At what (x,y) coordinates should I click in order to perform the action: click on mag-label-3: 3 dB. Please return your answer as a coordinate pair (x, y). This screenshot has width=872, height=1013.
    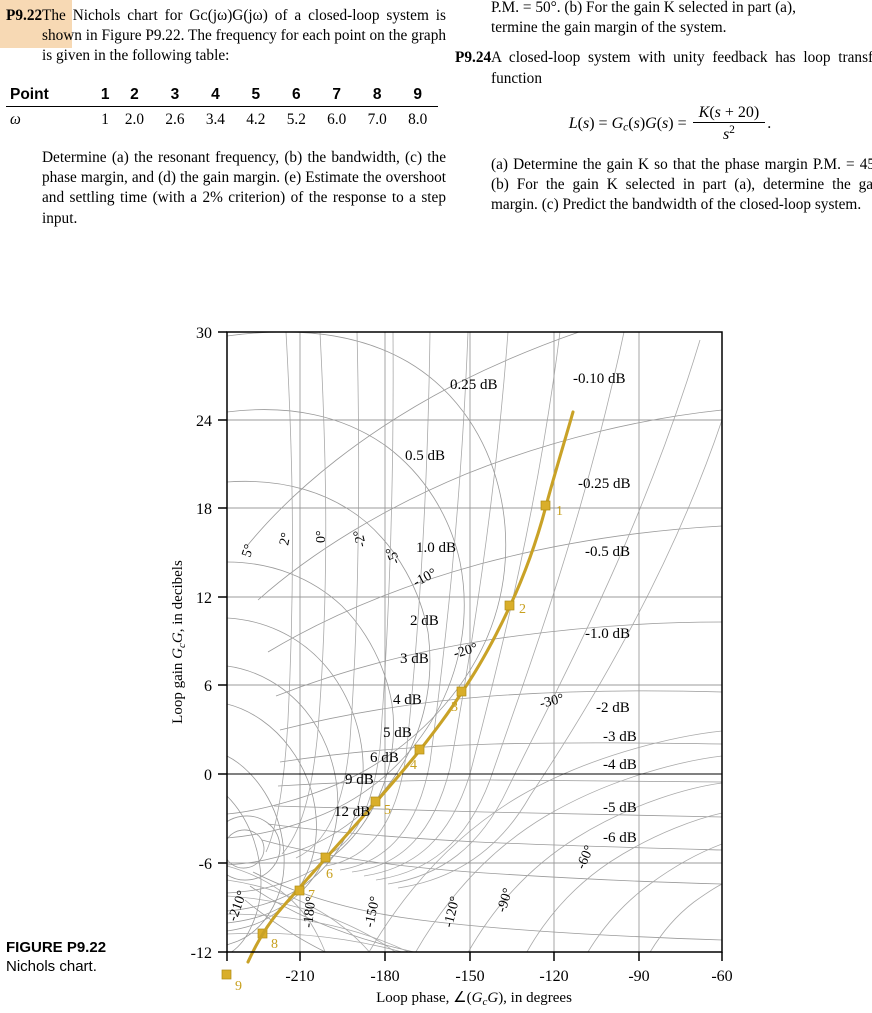
    Looking at the image, I should click on (414, 659).